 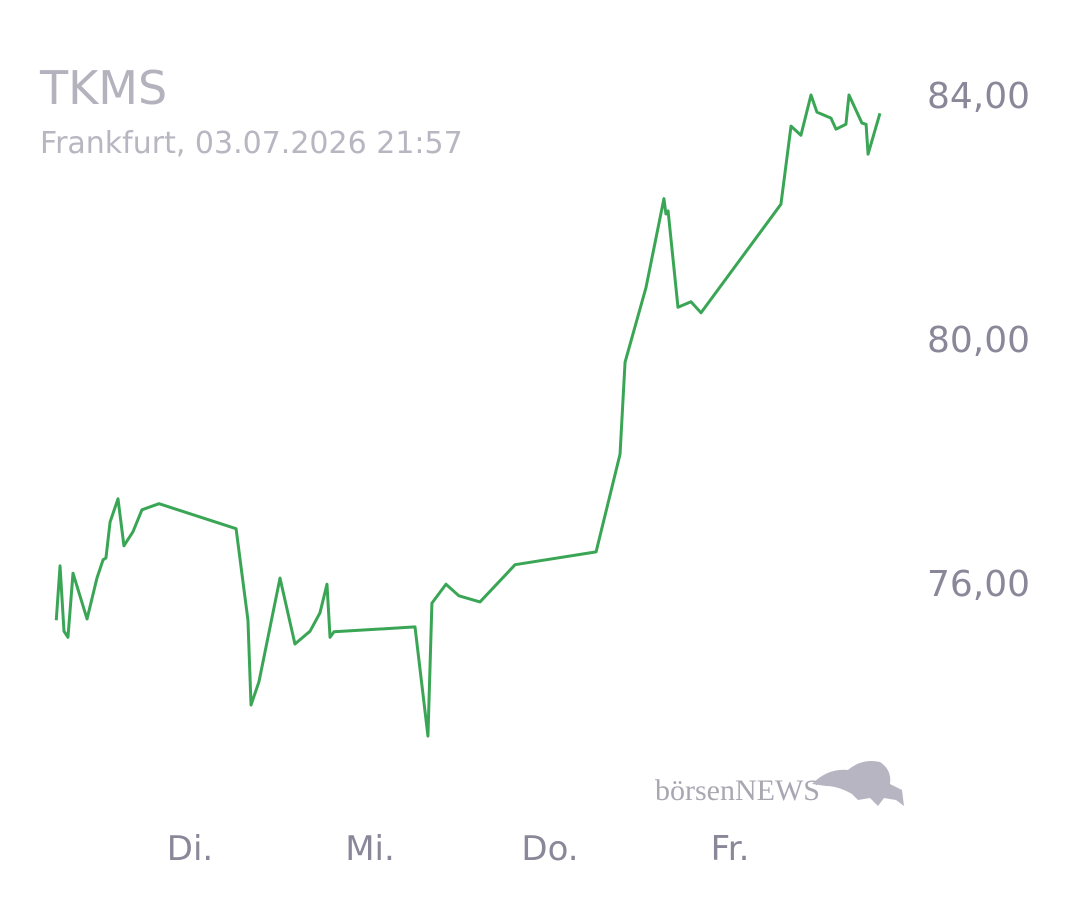 What do you see at coordinates (190, 849) in the screenshot?
I see `x-tick-label: Di.` at bounding box center [190, 849].